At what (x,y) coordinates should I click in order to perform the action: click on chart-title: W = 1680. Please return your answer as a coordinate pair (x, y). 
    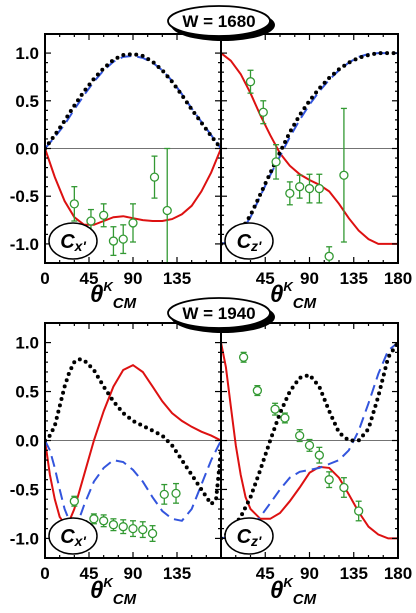
    Looking at the image, I should click on (218, 21).